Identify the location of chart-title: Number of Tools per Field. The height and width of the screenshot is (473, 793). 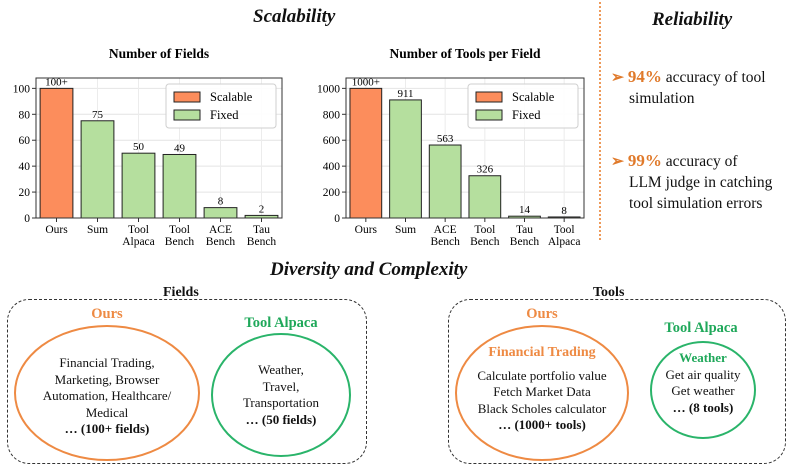
(465, 53).